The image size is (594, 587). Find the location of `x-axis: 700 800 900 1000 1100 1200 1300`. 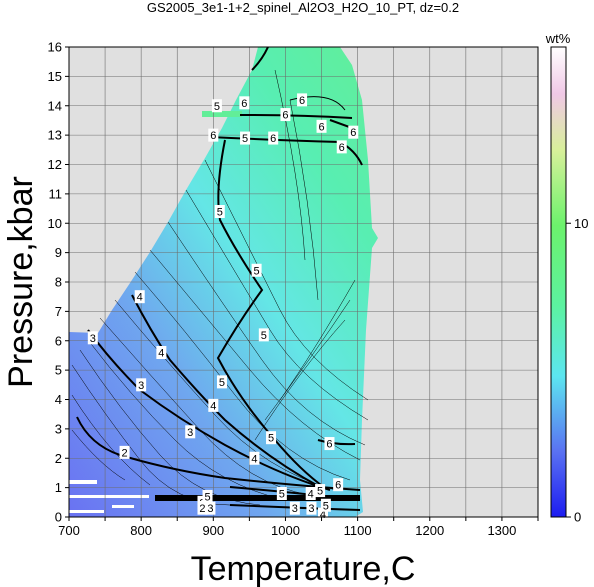

x-axis: 700 800 900 1000 1100 1200 1300 is located at coordinates (298, 527).